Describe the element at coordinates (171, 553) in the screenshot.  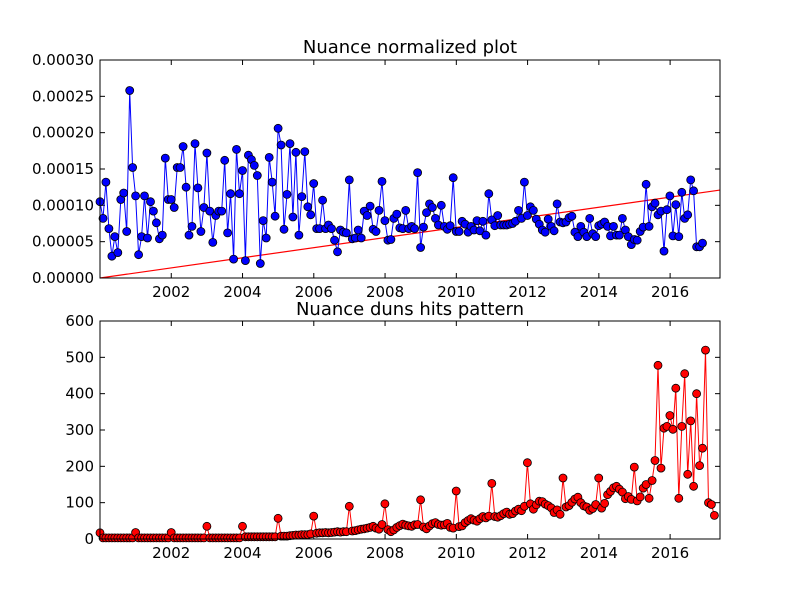
I see `x-tick-label: 2002` at that location.